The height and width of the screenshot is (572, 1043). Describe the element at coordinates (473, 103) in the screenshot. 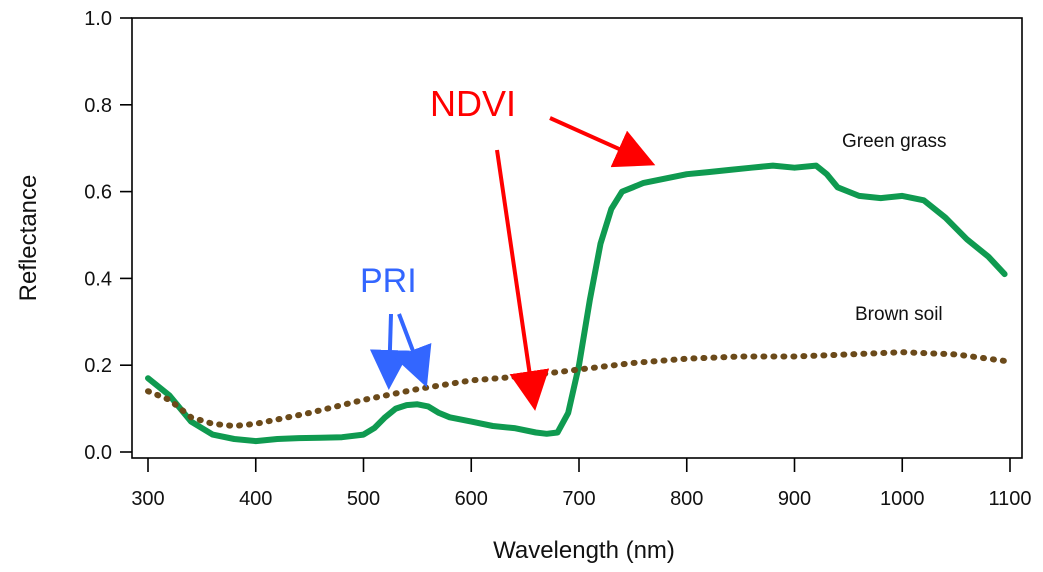

I see `annotation-ndvi: NDVI` at that location.